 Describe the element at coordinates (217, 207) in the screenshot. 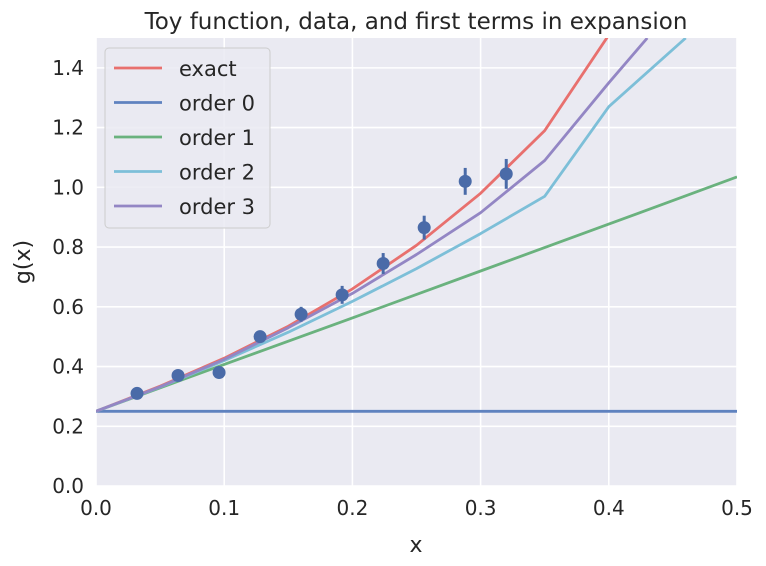

I see `legend-label: order 3` at that location.